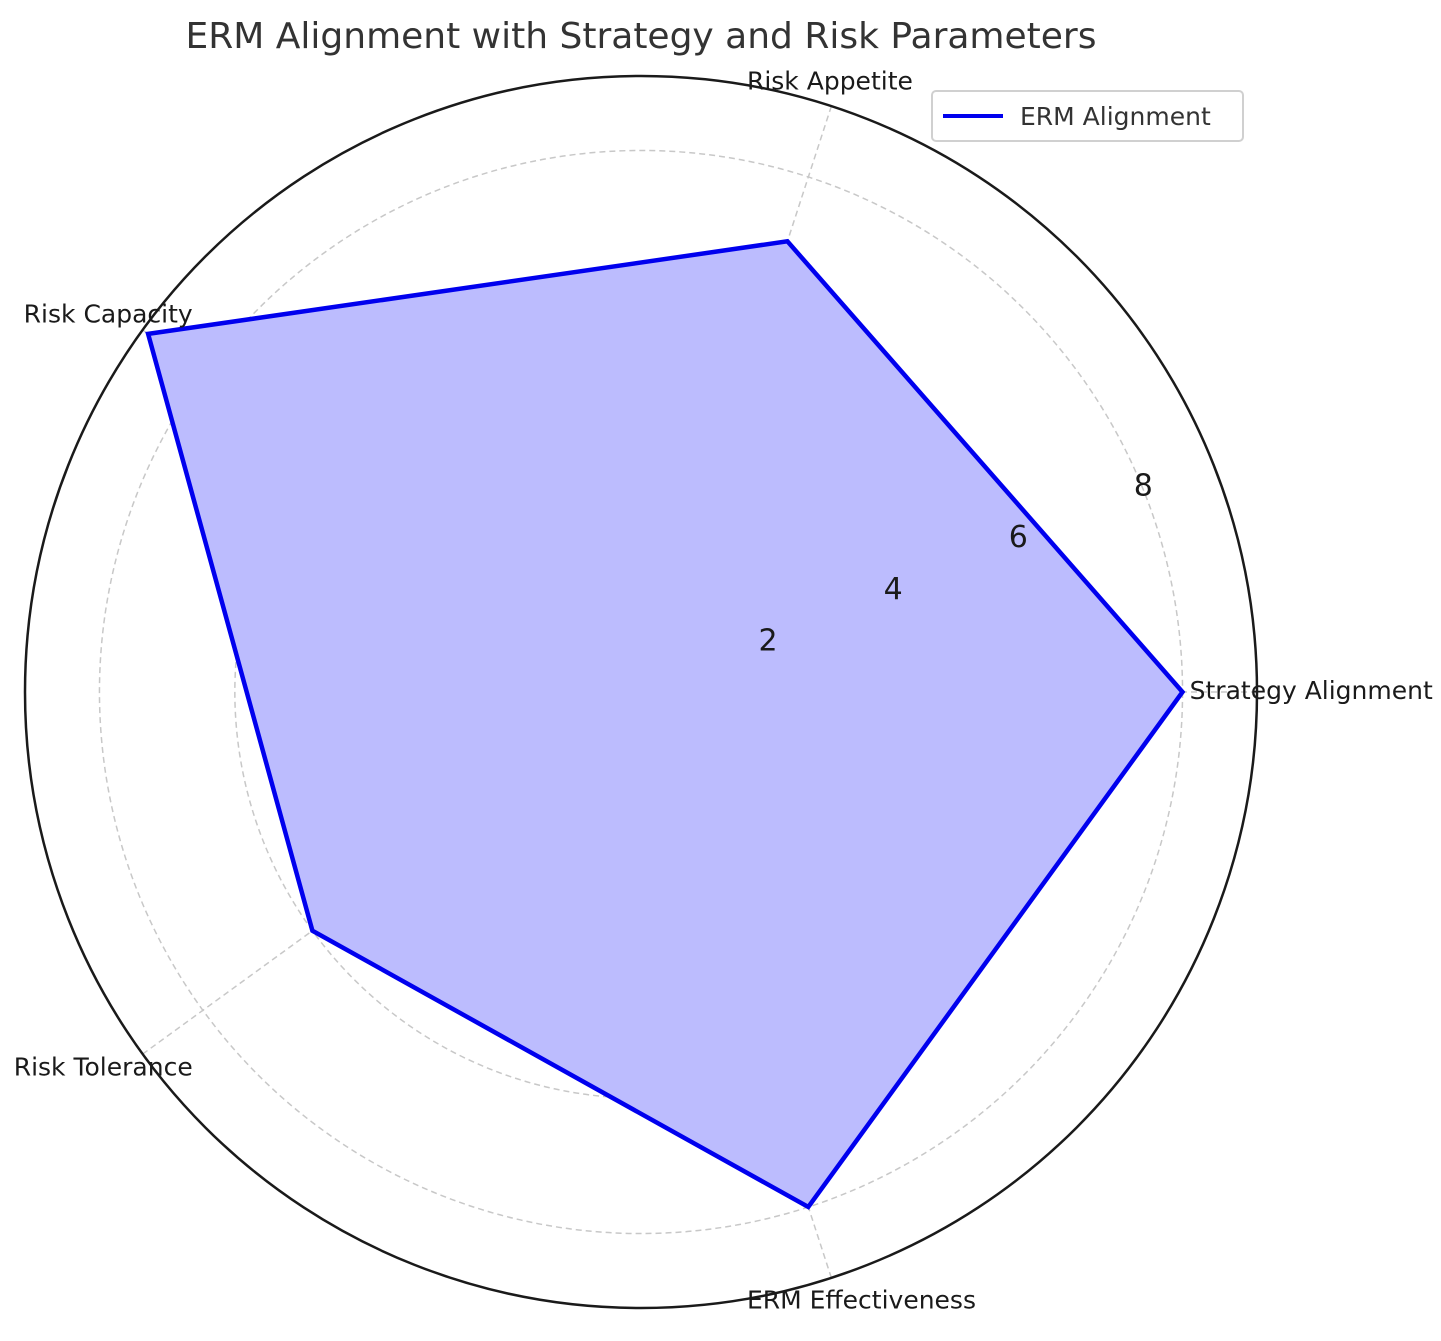  I want to click on legend: ERM Alignment, so click(1087, 116).